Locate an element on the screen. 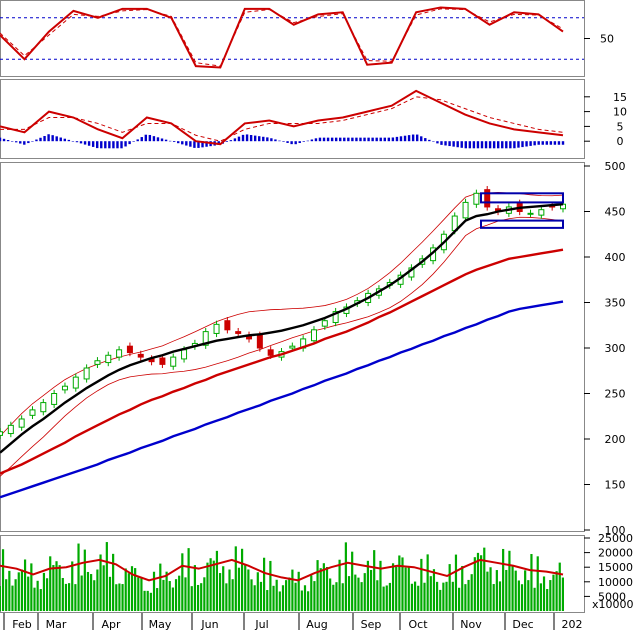  price-tick-label-0: 500 is located at coordinates (615, 166).